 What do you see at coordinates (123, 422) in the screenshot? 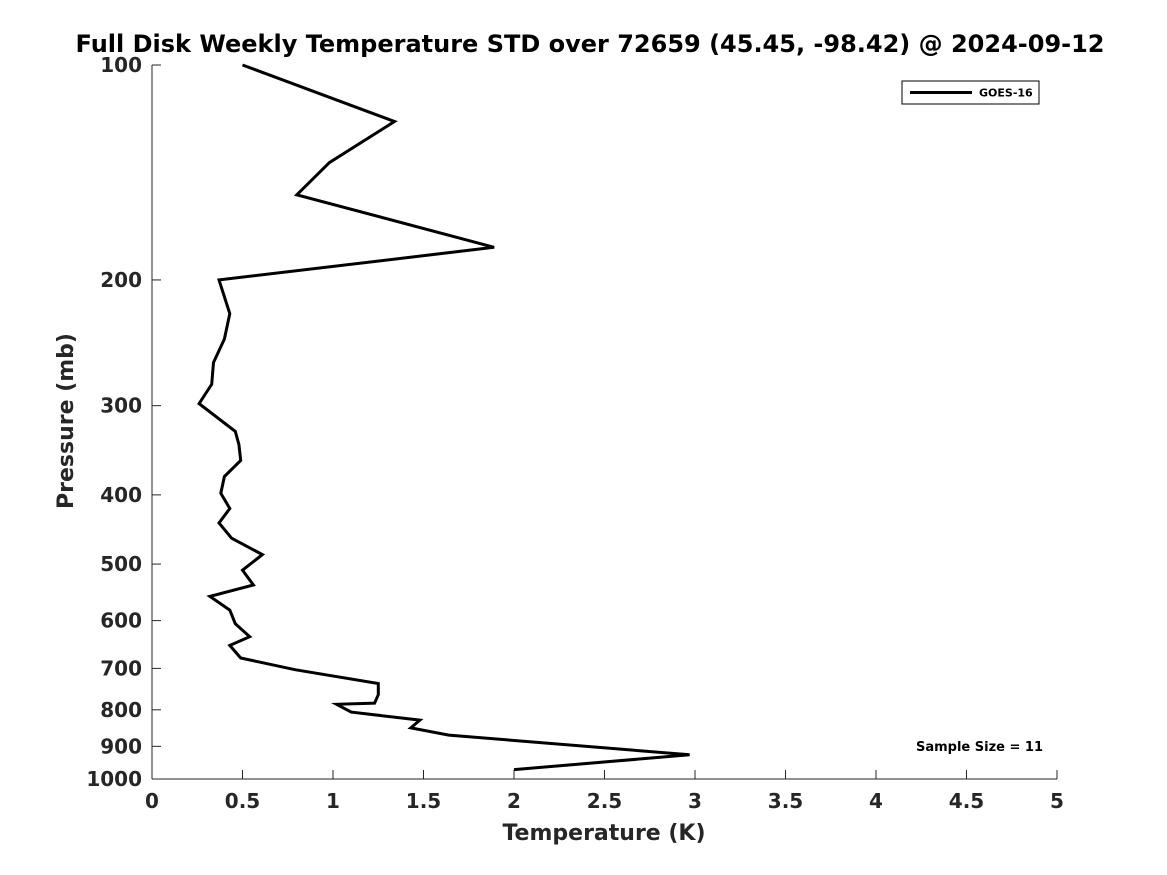
I see `y-axis-ticks: 100 200 300 400 500 600 700 800 900 1000` at bounding box center [123, 422].